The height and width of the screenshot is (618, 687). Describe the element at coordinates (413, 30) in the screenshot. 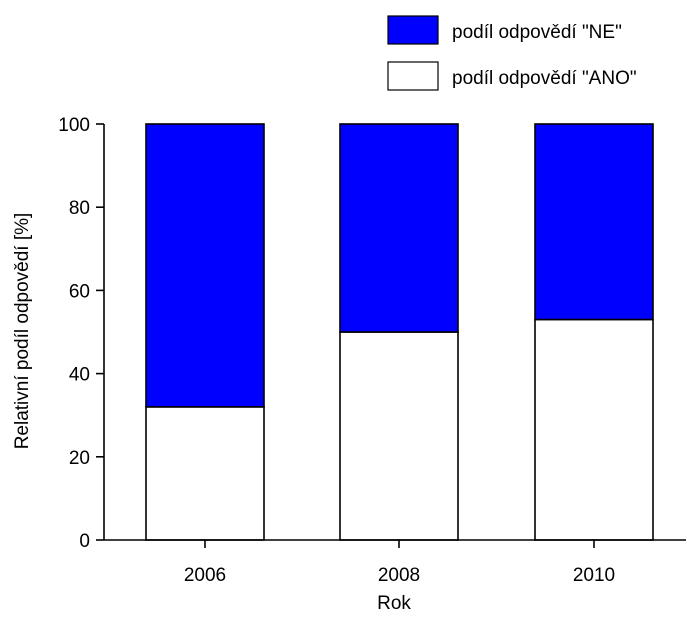

I see `legend-swatch-ne` at that location.